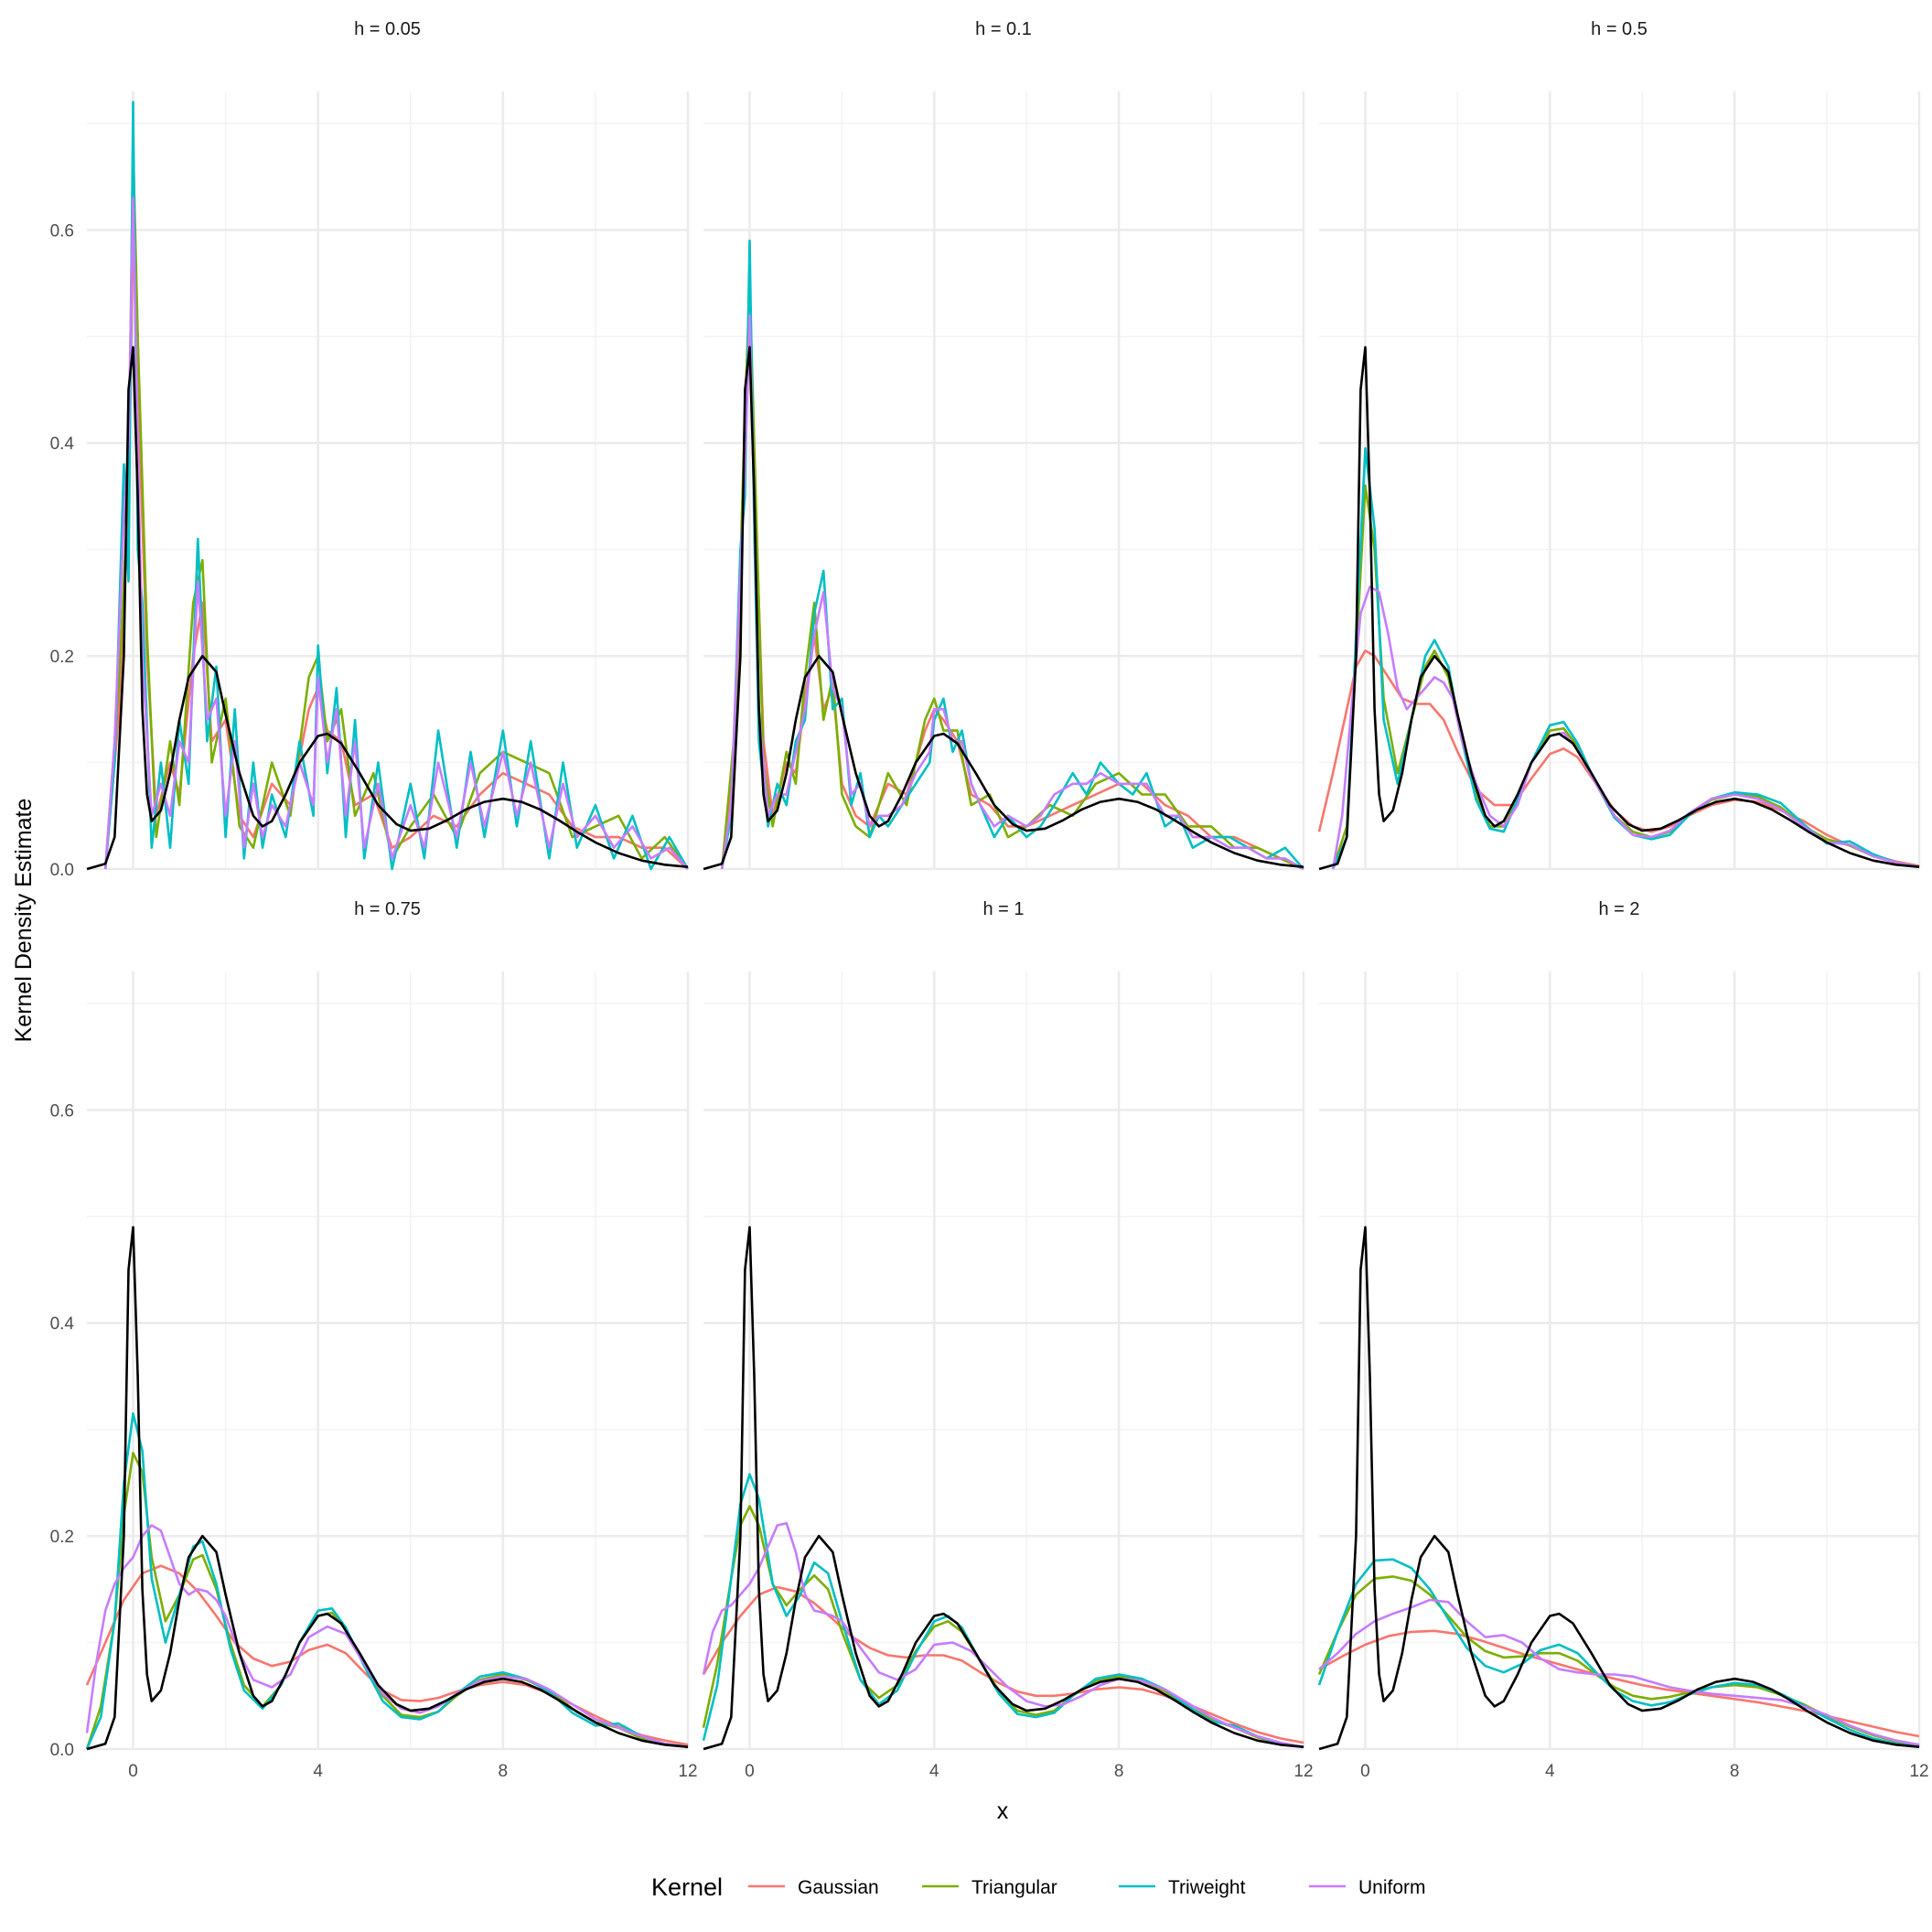 This screenshot has height=1932, width=1932. Describe the element at coordinates (1619, 909) in the screenshot. I see `facet-label: h = 2` at that location.